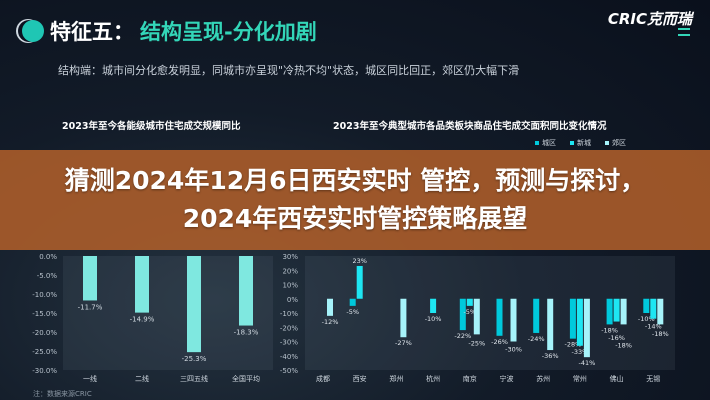 The image size is (710, 400). I want to click on x-tick-label: 杭州, so click(433, 378).